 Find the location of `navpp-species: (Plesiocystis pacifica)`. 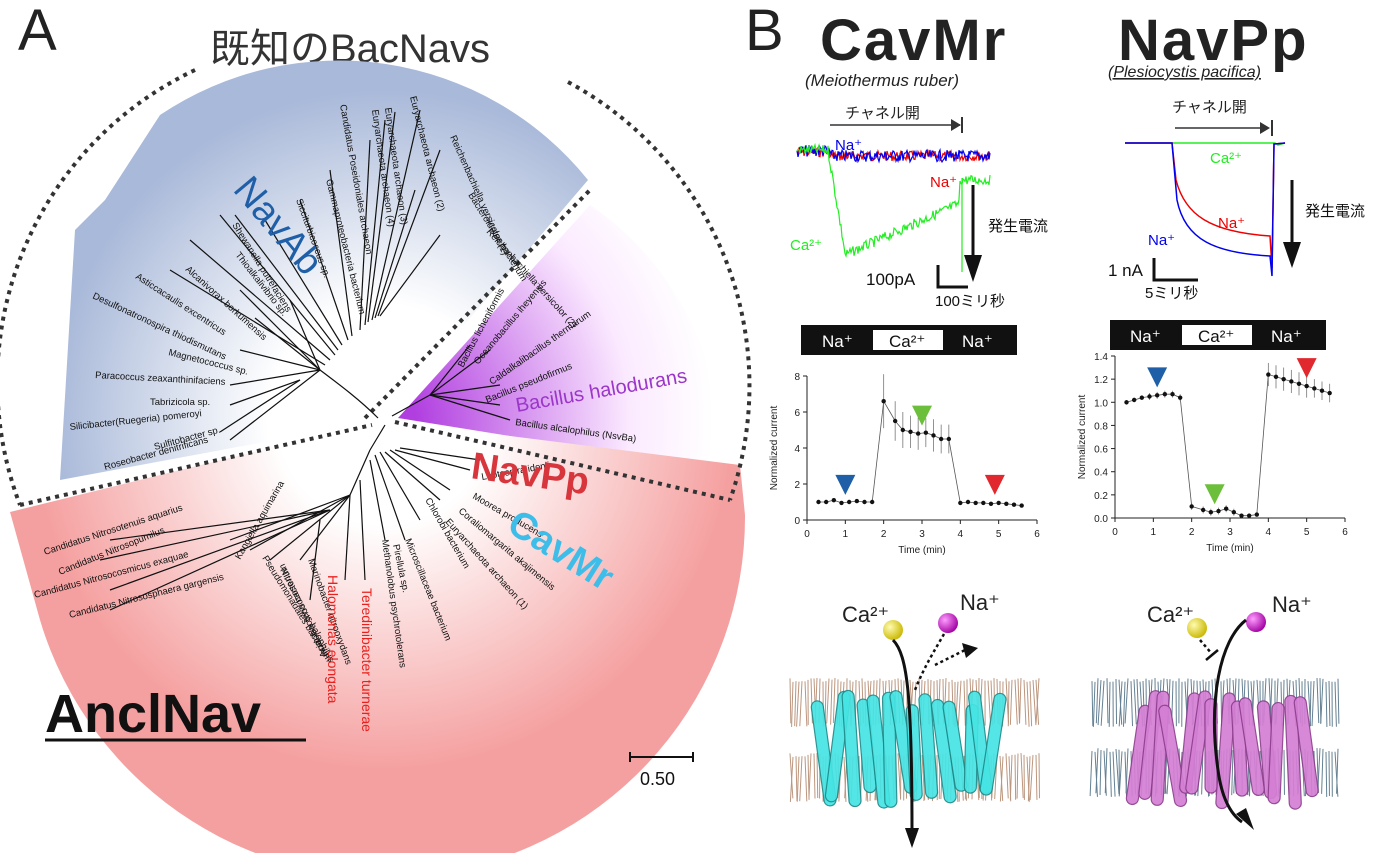

navpp-species: (Plesiocystis pacifica) is located at coordinates (1184, 72).